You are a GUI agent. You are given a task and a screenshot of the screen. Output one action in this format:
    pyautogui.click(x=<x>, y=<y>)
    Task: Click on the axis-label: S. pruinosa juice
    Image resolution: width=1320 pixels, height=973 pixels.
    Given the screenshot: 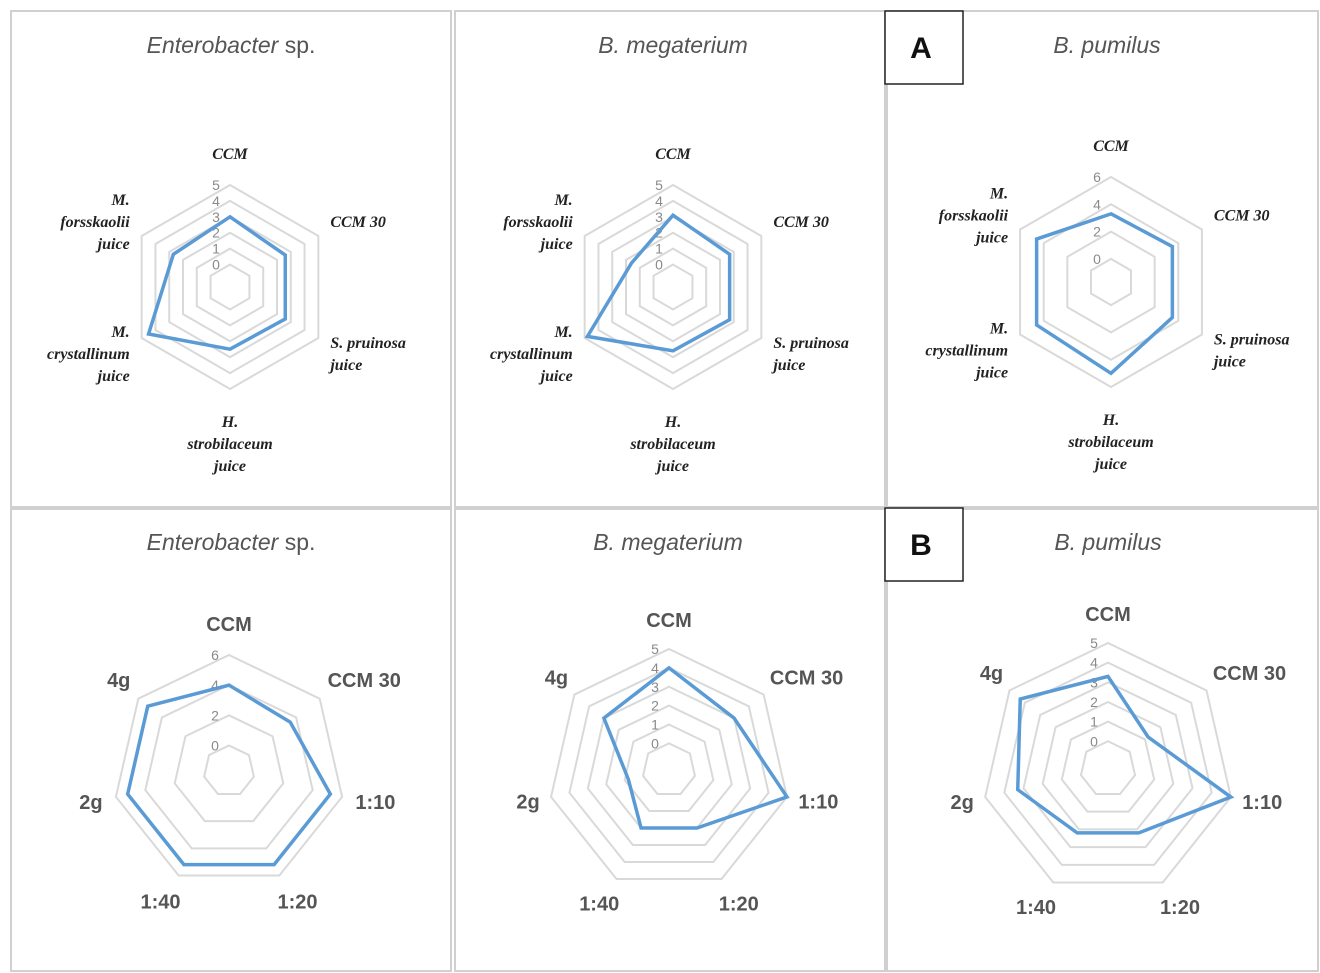 What is the action you would take?
    pyautogui.click(x=1250, y=351)
    